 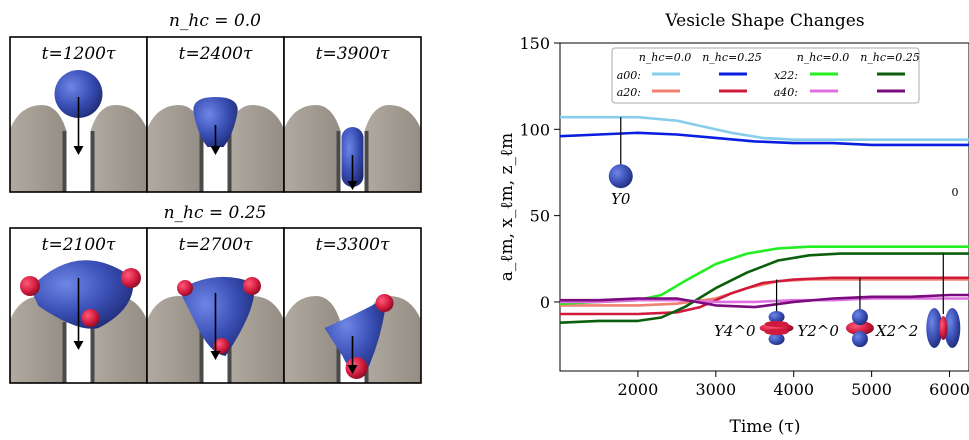 I want to click on time-label: t=3300τ, so click(x=353, y=245).